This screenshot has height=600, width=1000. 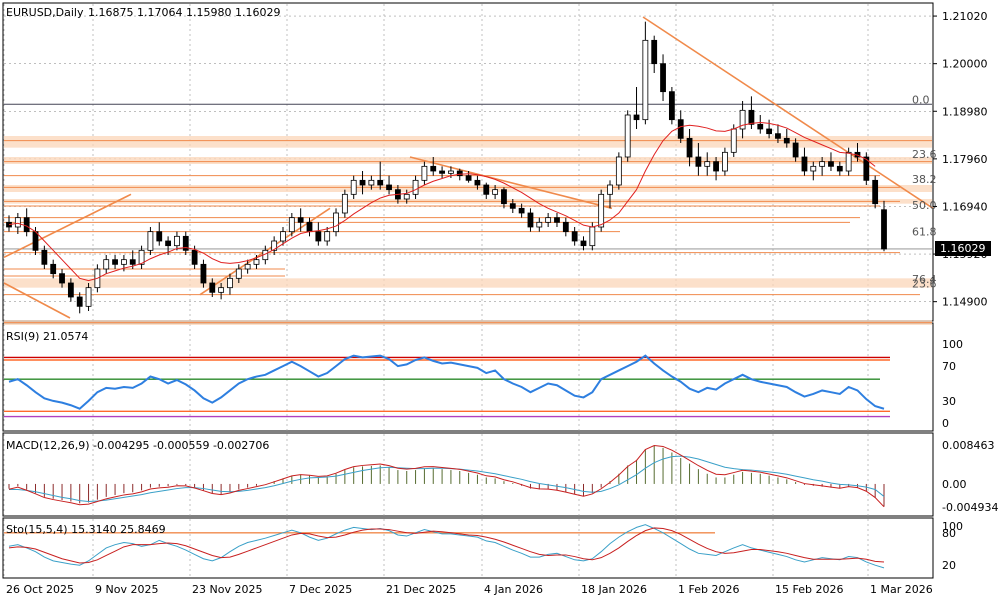 I want to click on macd-axis-label: 0.00, so click(x=954, y=484).